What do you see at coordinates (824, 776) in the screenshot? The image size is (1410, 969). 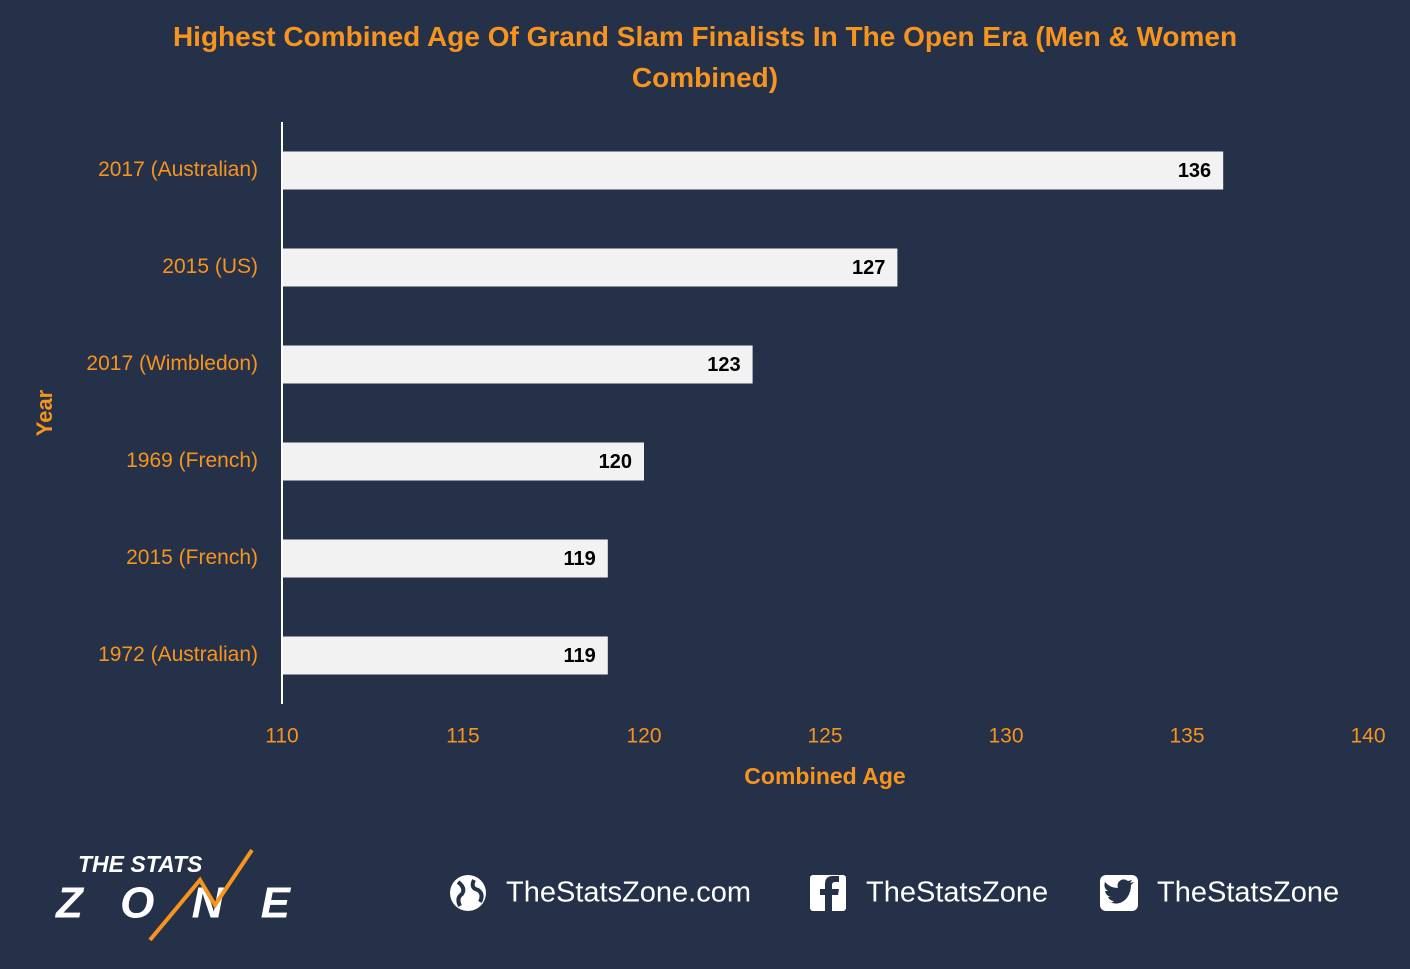 I see `x-axis-label: Combined Age` at bounding box center [824, 776].